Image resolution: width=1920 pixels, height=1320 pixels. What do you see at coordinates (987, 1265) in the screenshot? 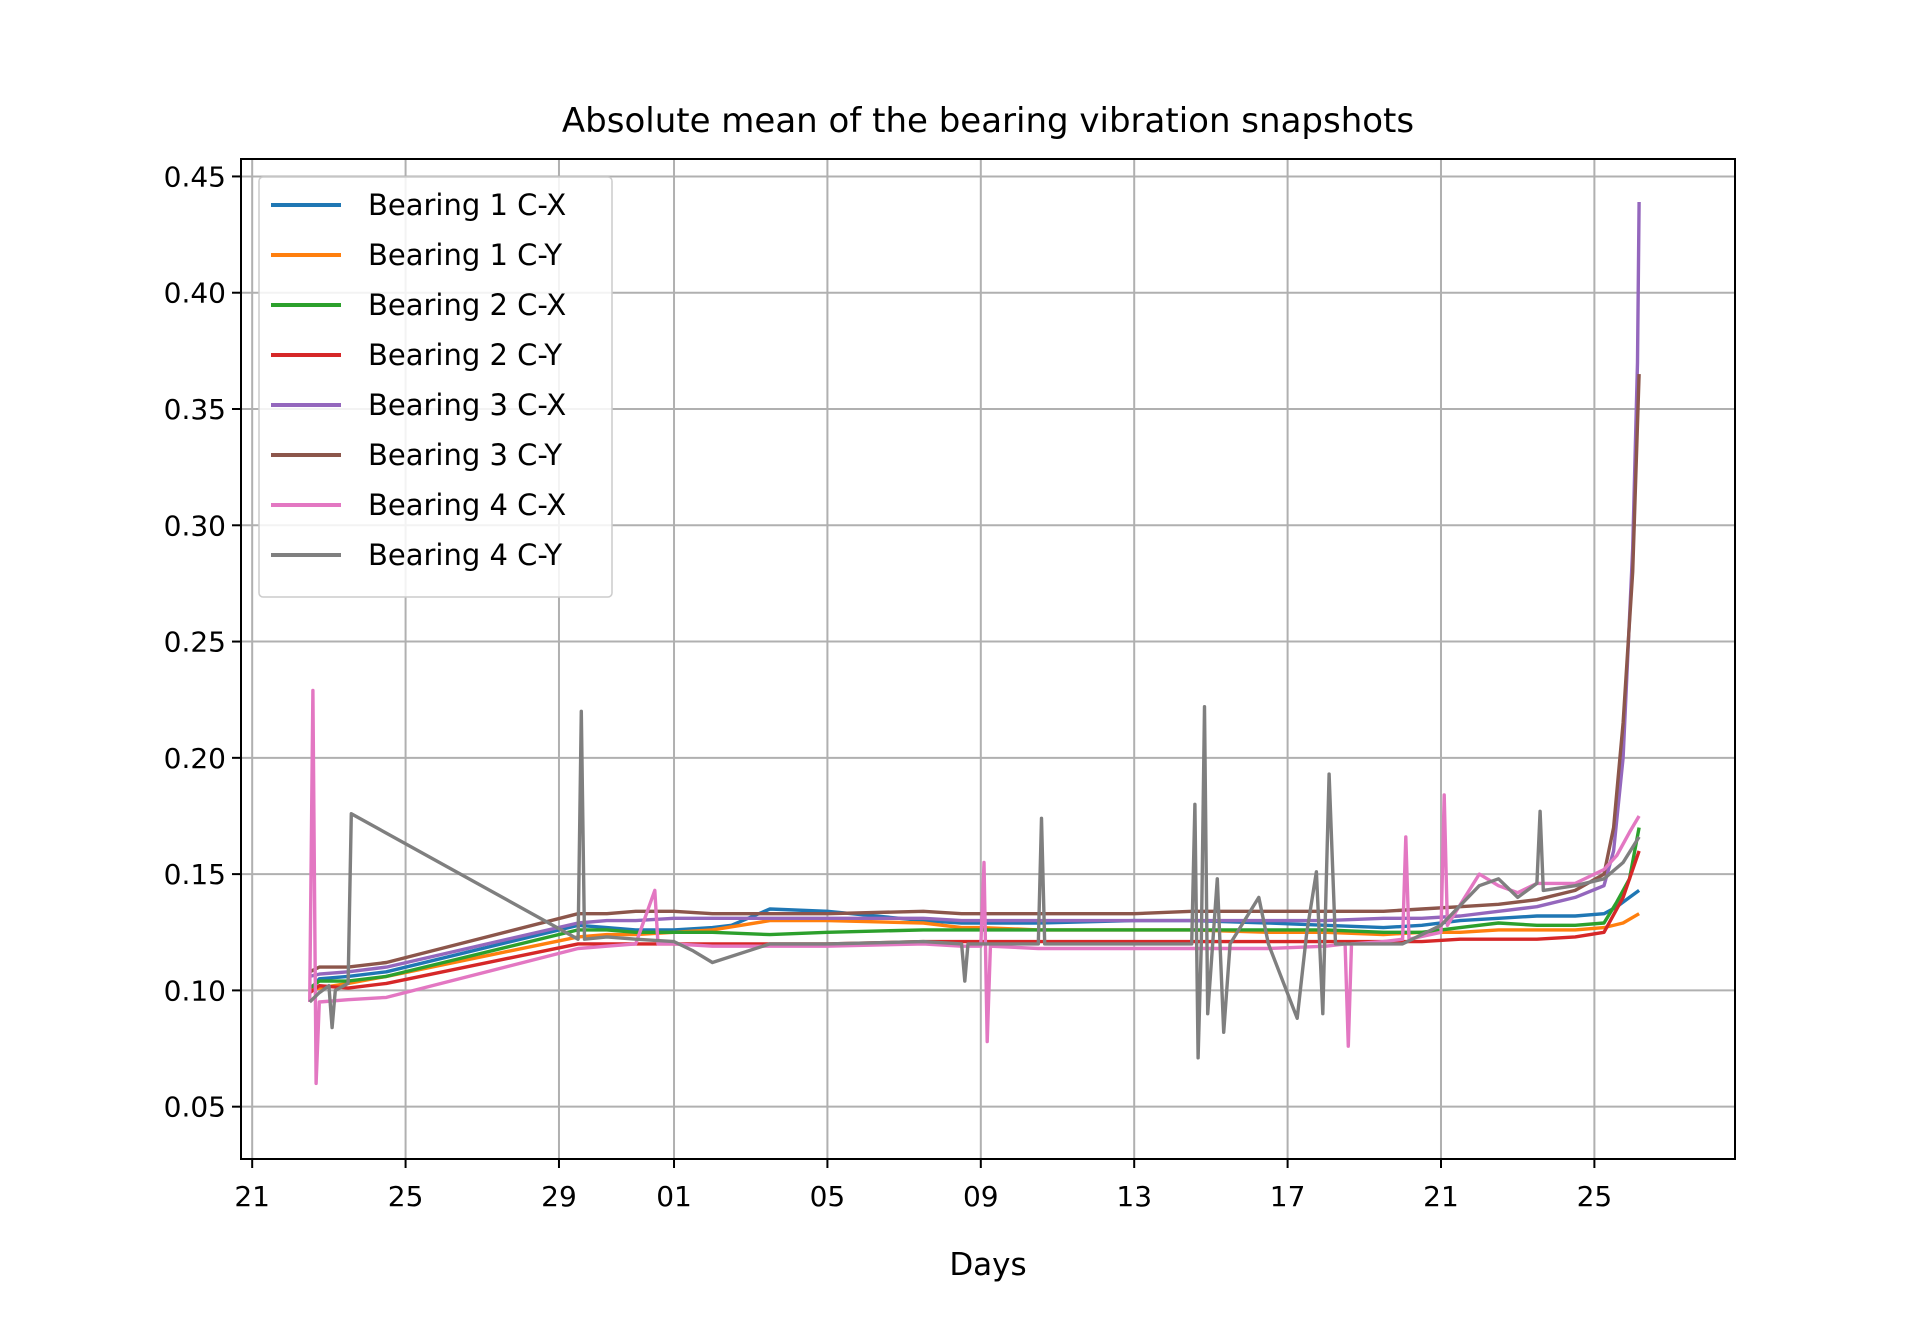
I see `x-axis-label: Days` at bounding box center [987, 1265].